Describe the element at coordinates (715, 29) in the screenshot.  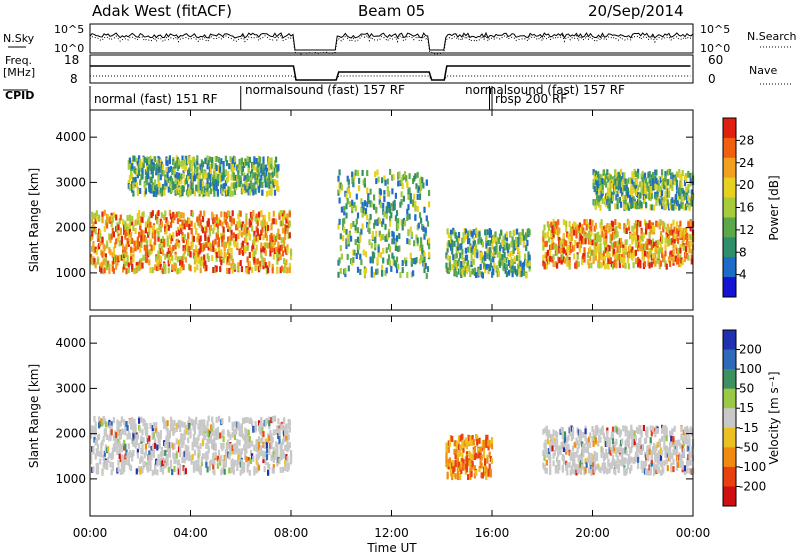
I see `nsearch-tick-high: 10^5` at that location.